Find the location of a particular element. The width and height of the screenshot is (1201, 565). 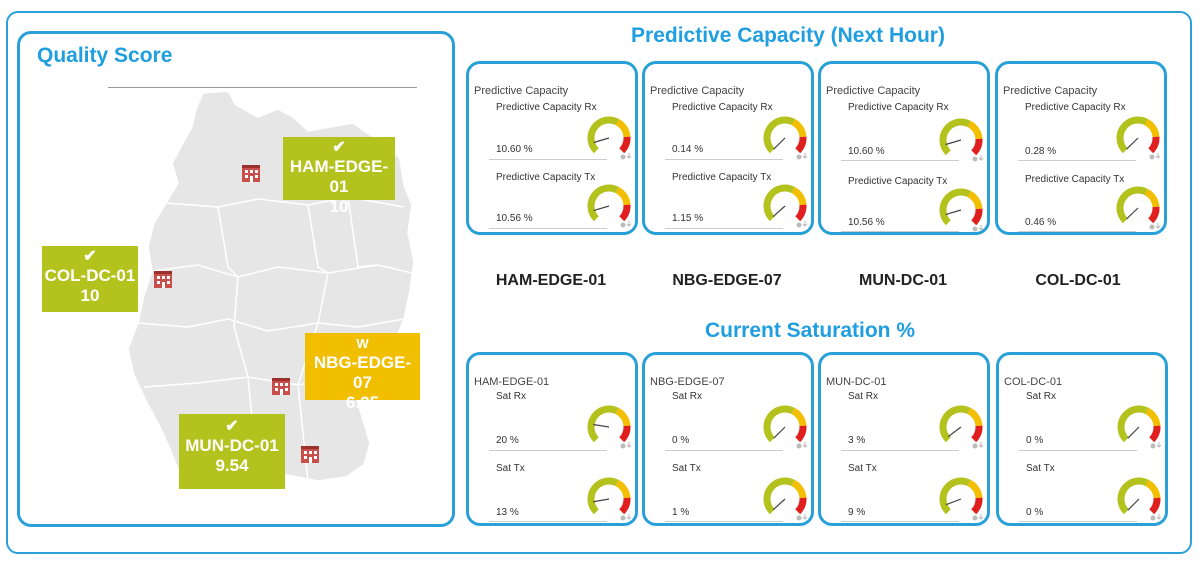

site-score: 6.25 is located at coordinates (362, 402).